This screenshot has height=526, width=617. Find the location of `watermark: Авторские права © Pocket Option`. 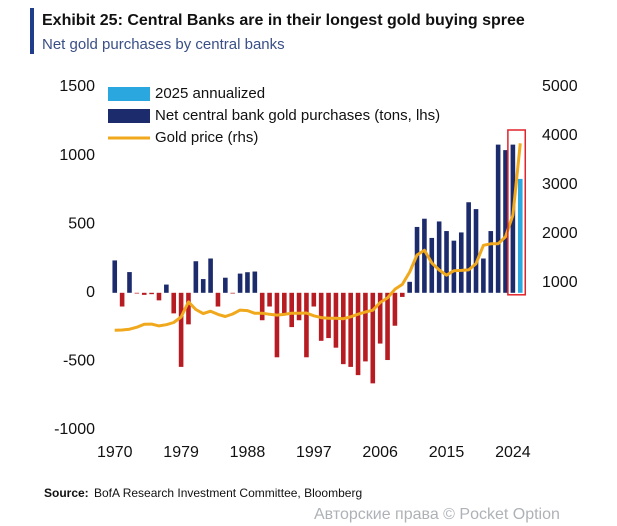

watermark: Авторские права © Pocket Option is located at coordinates (437, 514).